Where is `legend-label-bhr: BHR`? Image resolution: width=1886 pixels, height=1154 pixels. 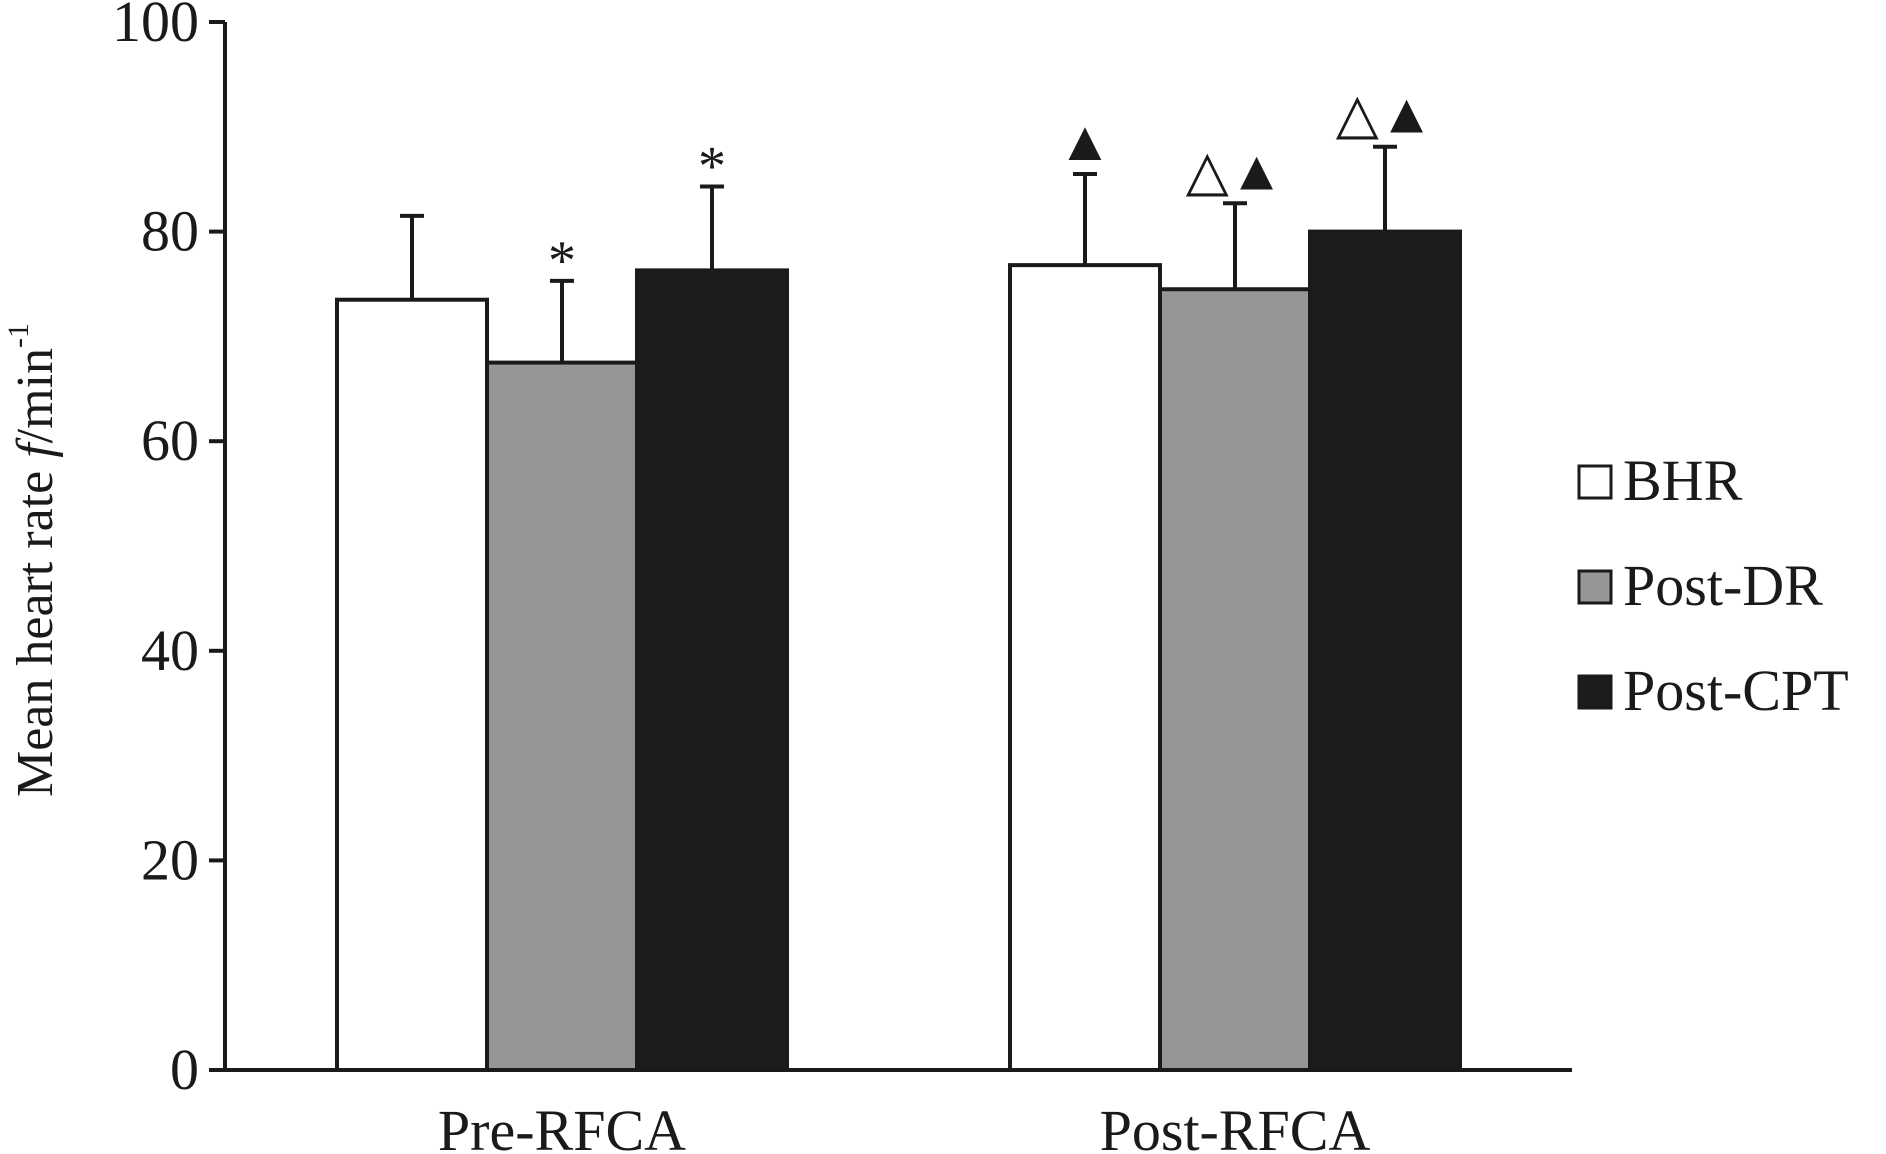
legend-label-bhr: BHR is located at coordinates (1683, 480).